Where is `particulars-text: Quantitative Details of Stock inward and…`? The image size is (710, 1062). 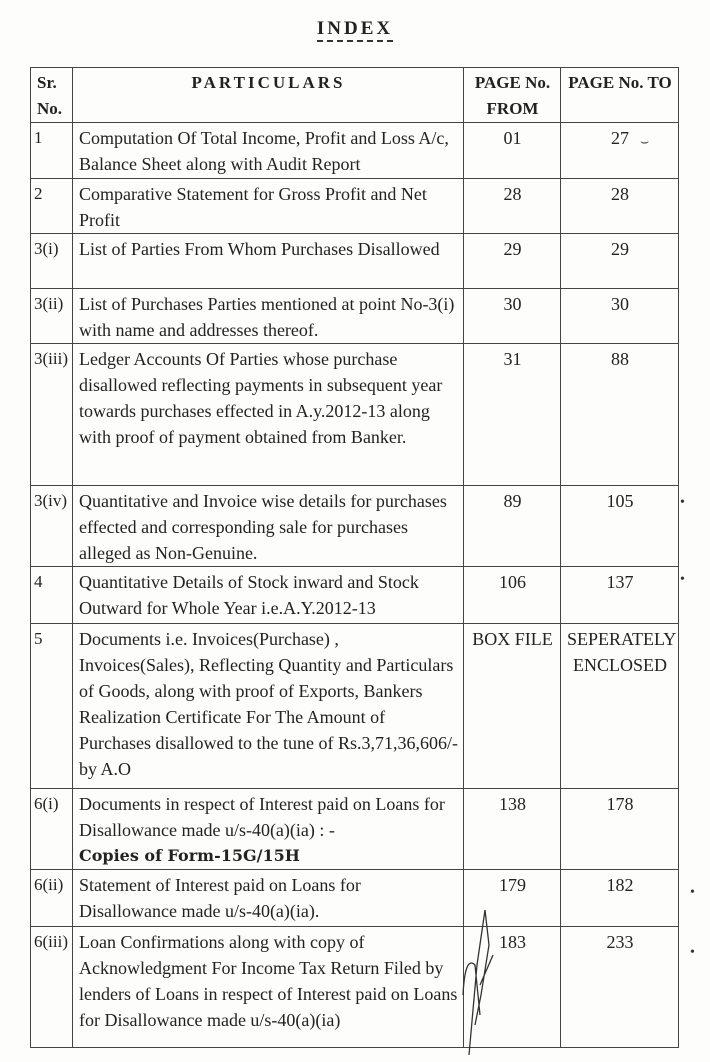 particulars-text: Quantitative Details of Stock inward and… is located at coordinates (249, 595).